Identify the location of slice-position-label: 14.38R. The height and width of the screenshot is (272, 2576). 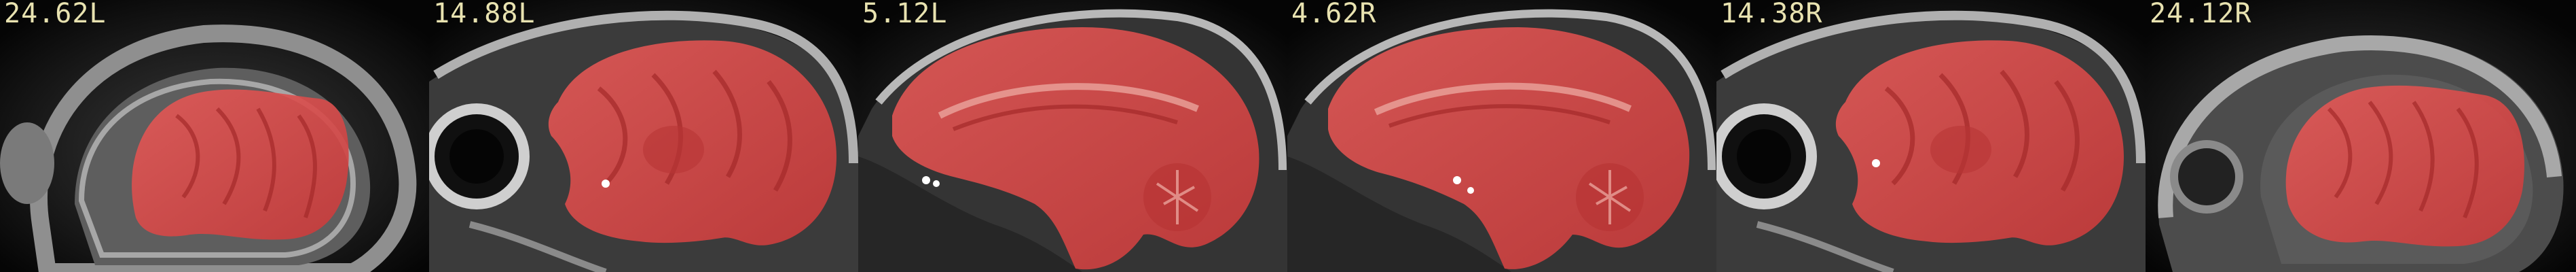
(1772, 15).